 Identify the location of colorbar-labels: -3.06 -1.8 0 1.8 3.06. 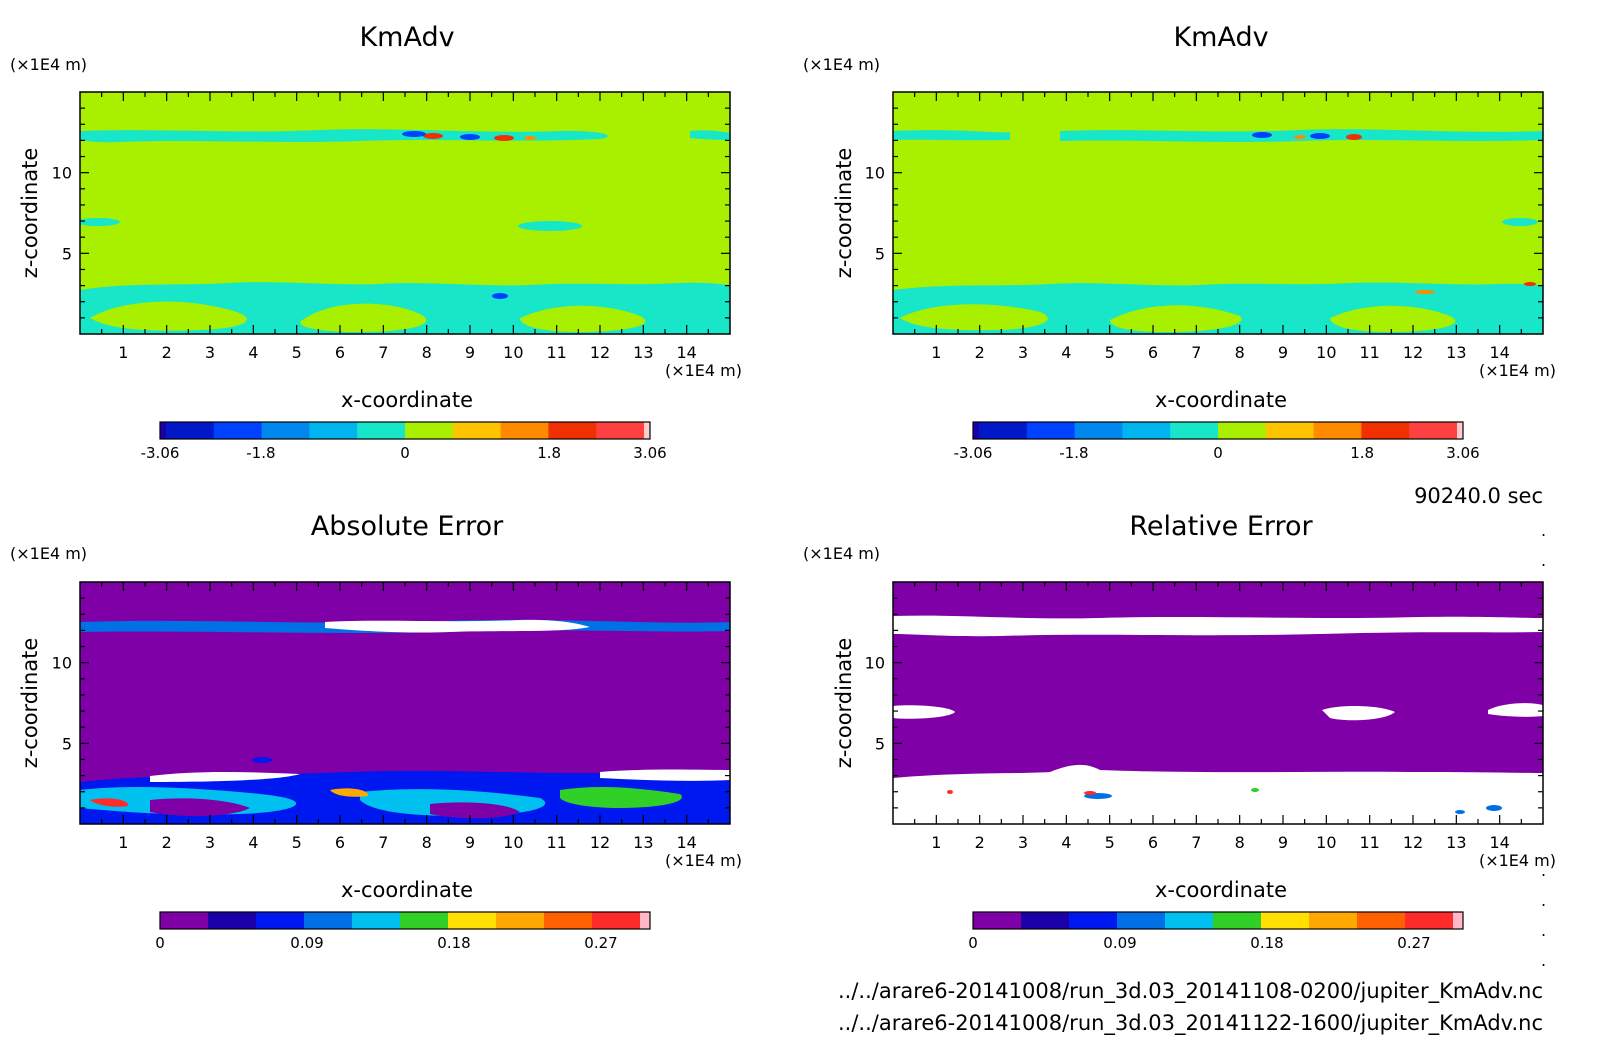
(404, 453).